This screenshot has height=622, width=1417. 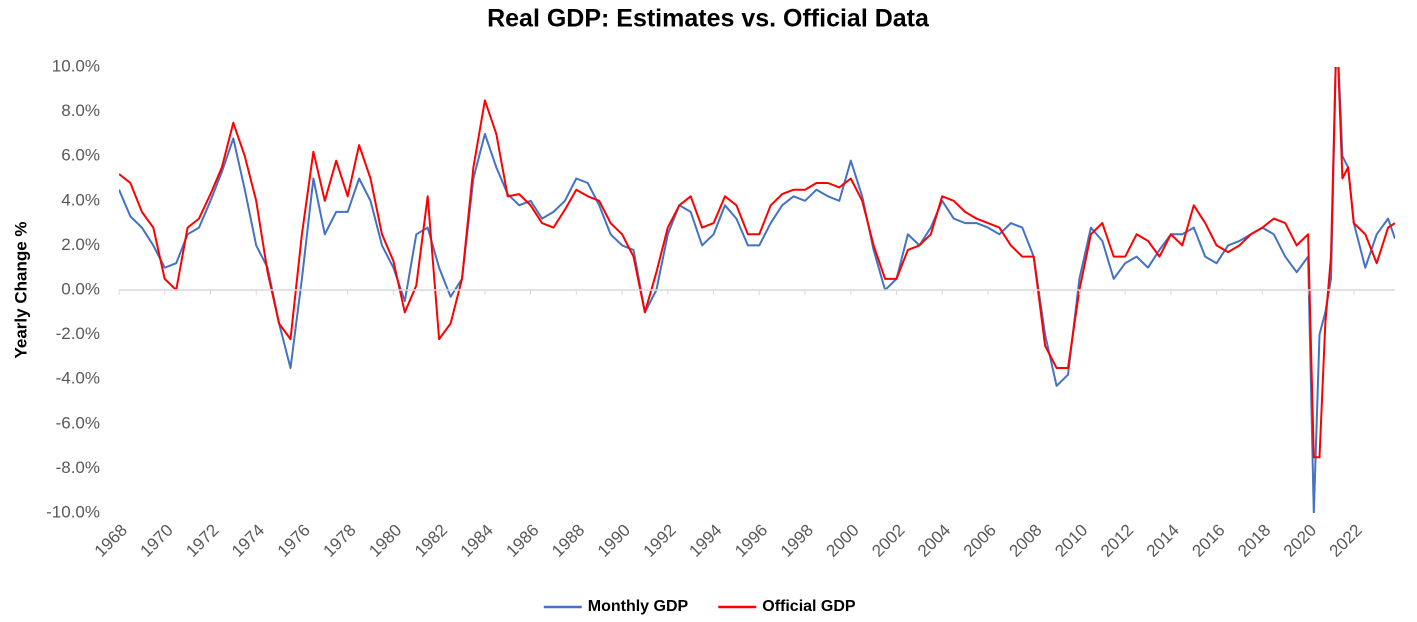 What do you see at coordinates (111, 541) in the screenshot?
I see `x-tick-label: 1968` at bounding box center [111, 541].